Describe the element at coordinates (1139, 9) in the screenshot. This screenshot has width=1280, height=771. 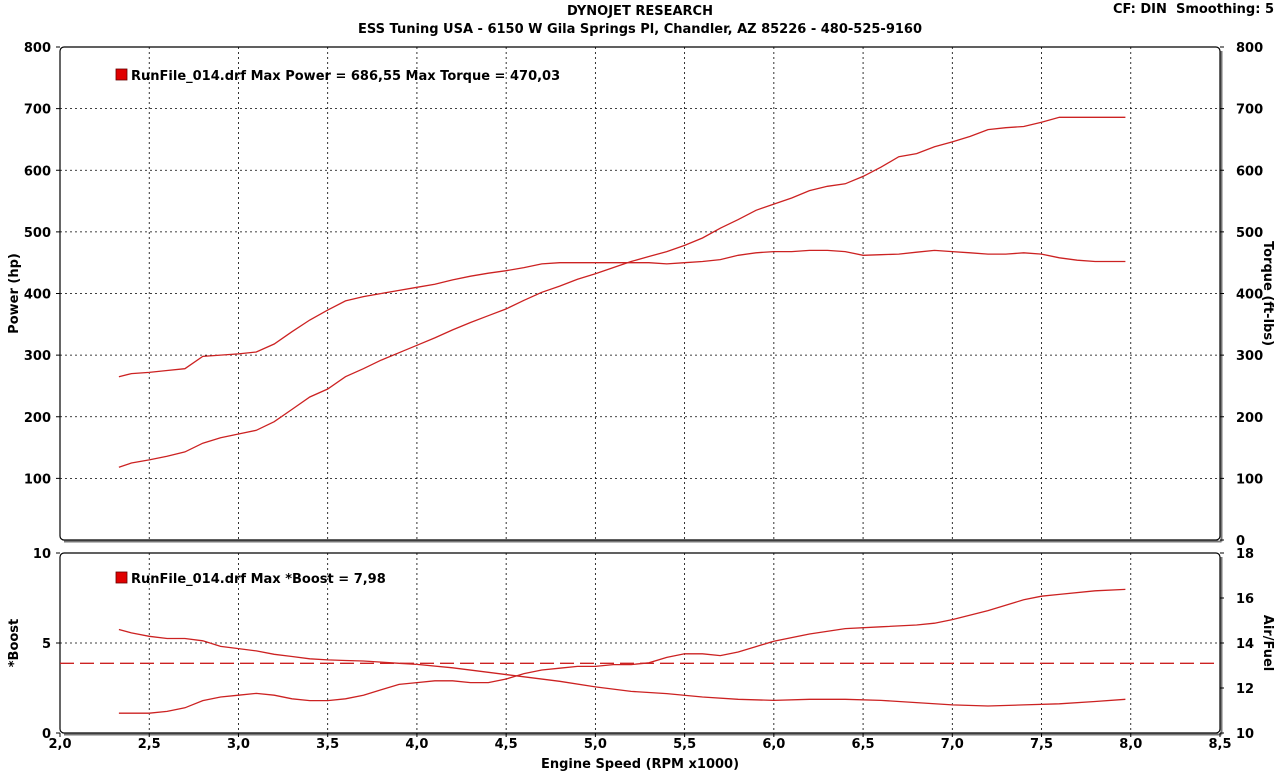
I see `cf-label: CF: DIN` at that location.